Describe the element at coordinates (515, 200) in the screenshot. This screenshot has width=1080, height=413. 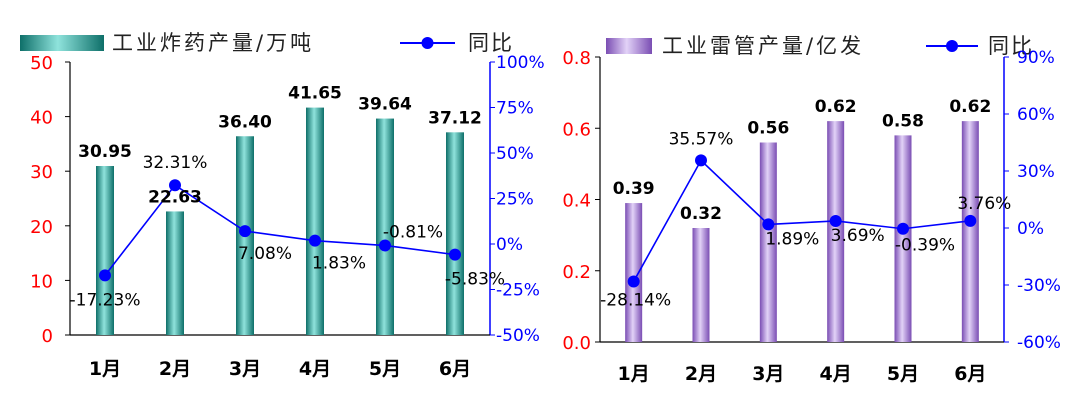
I see `right-axis-tick-label: 25%` at that location.